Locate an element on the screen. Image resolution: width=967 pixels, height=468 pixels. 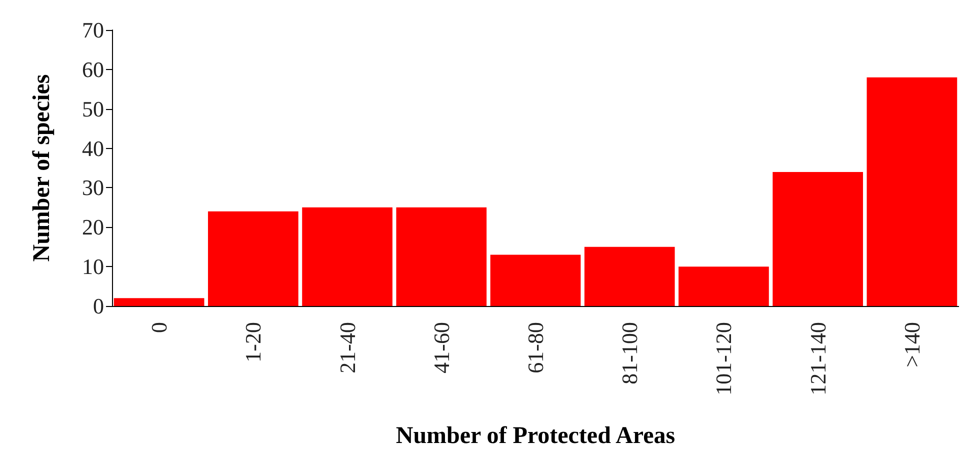
y-axis-title: Number of species is located at coordinates (42, 168).